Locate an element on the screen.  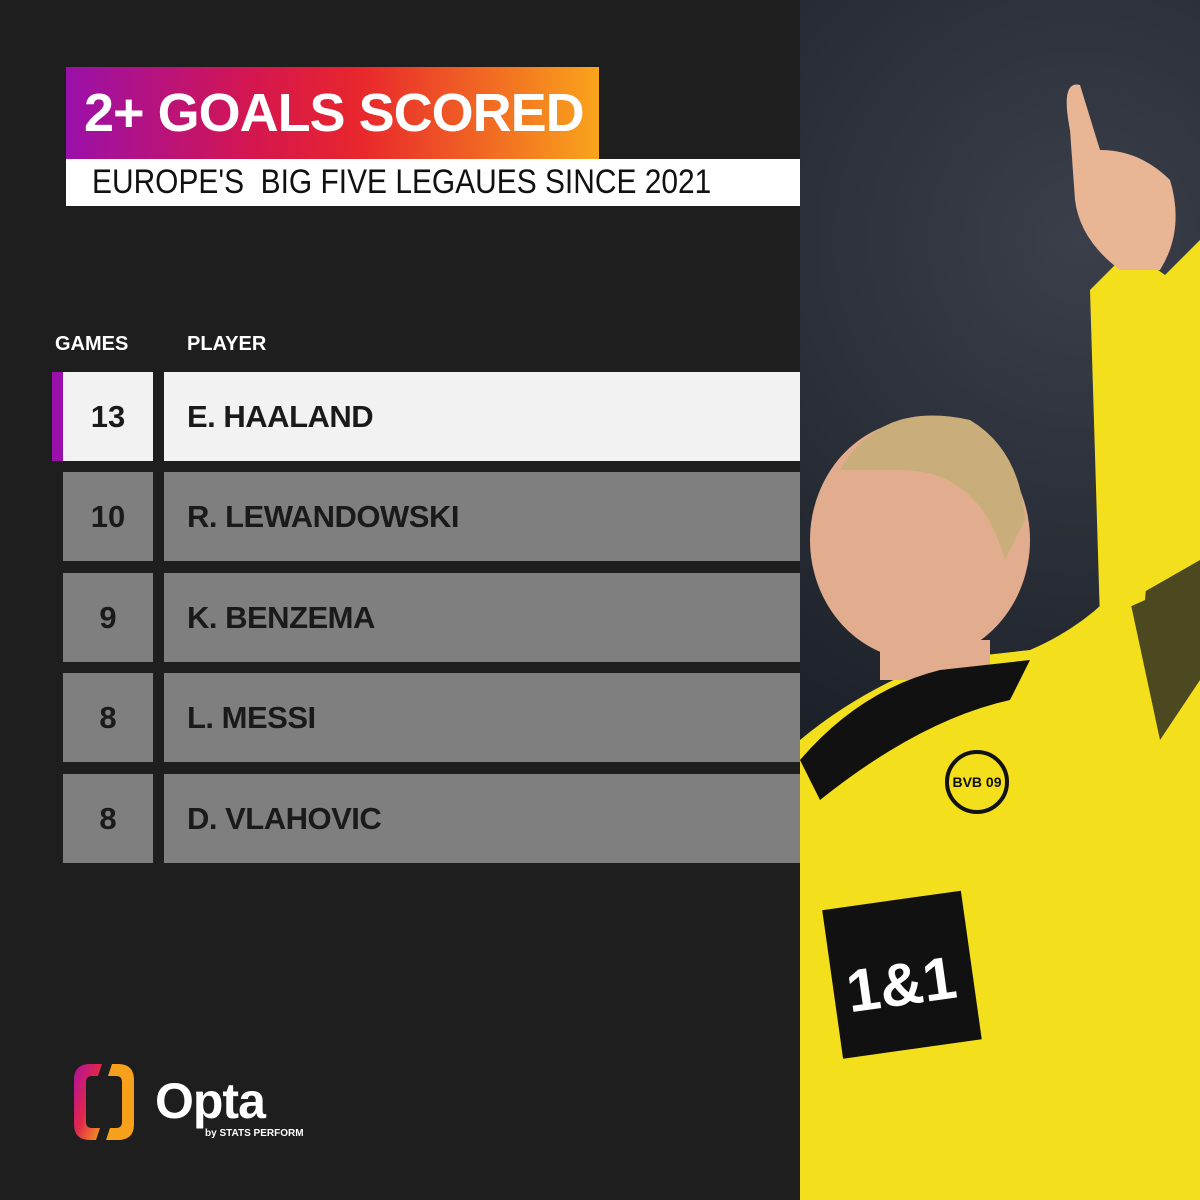
player-cell: R. LEWANDOWSKI is located at coordinates (482, 516).